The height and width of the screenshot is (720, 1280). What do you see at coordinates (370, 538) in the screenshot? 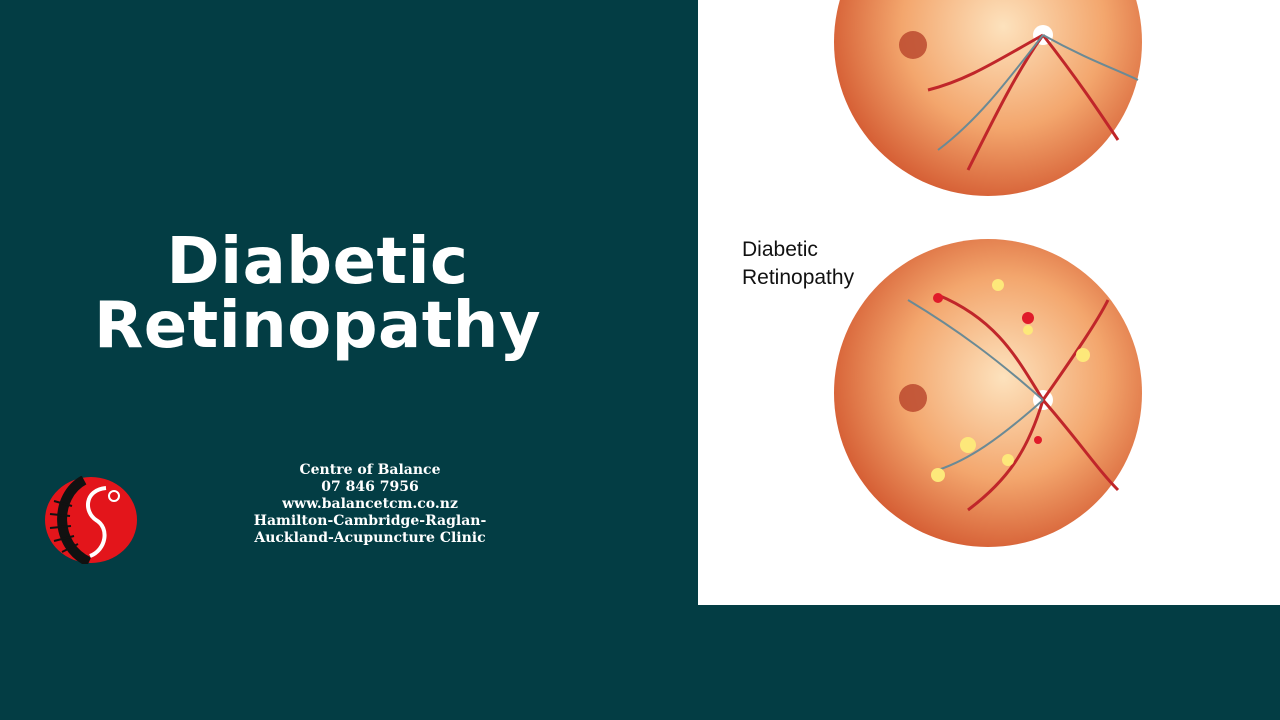
I see `locations-cont: Auckland-Acupuncture Clinic` at bounding box center [370, 538].